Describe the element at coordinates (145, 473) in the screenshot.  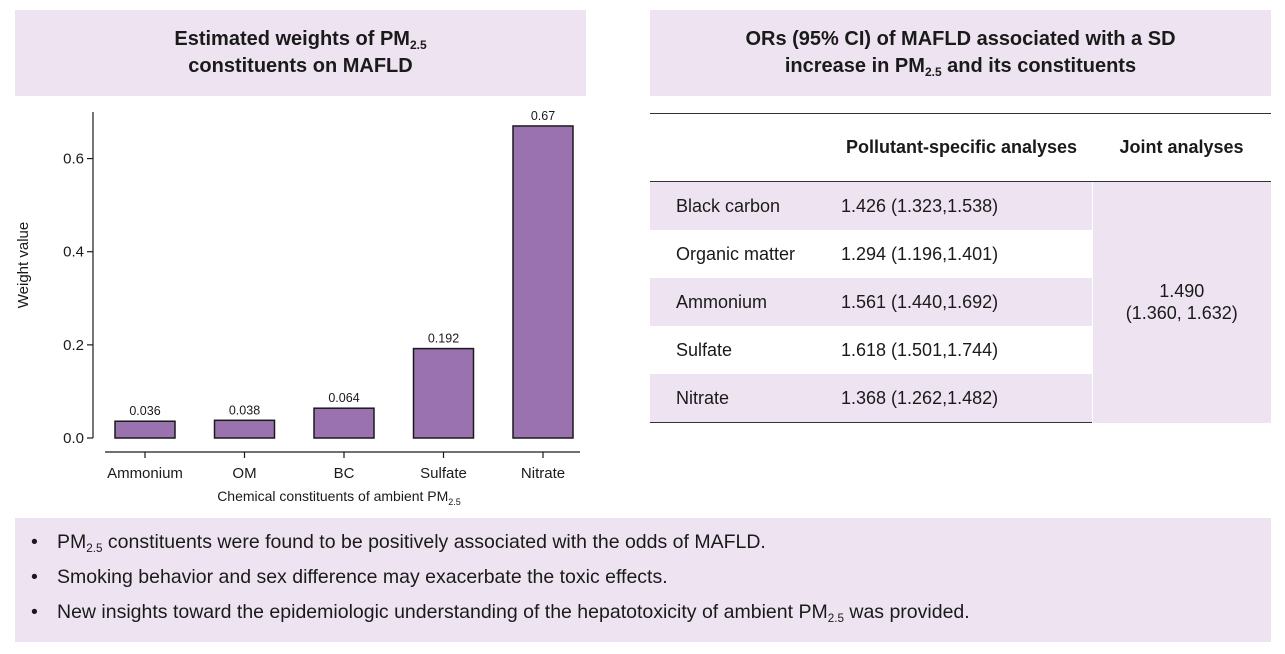
I see `x-tick-label: Ammonium` at that location.